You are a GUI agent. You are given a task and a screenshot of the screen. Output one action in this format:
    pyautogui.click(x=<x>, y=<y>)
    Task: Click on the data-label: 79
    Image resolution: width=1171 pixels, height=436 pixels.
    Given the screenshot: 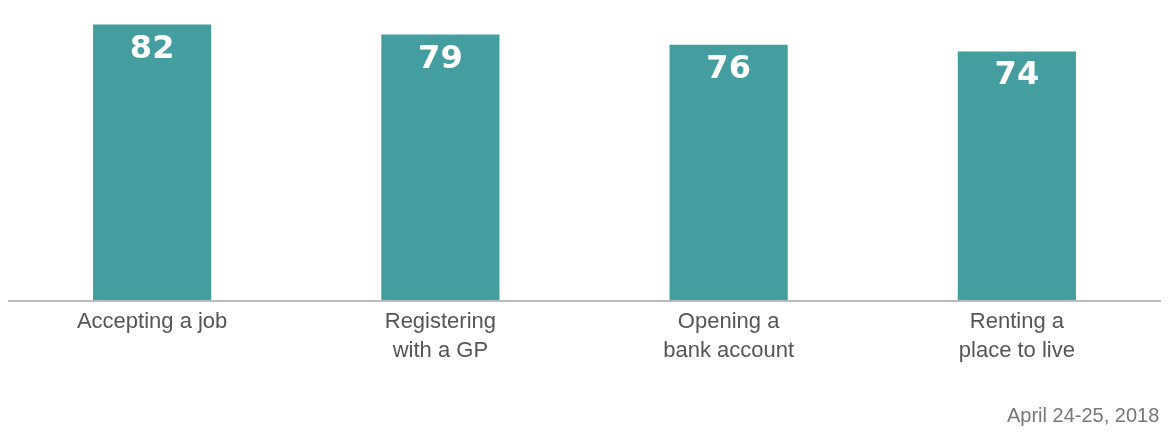 What is the action you would take?
    pyautogui.click(x=440, y=56)
    